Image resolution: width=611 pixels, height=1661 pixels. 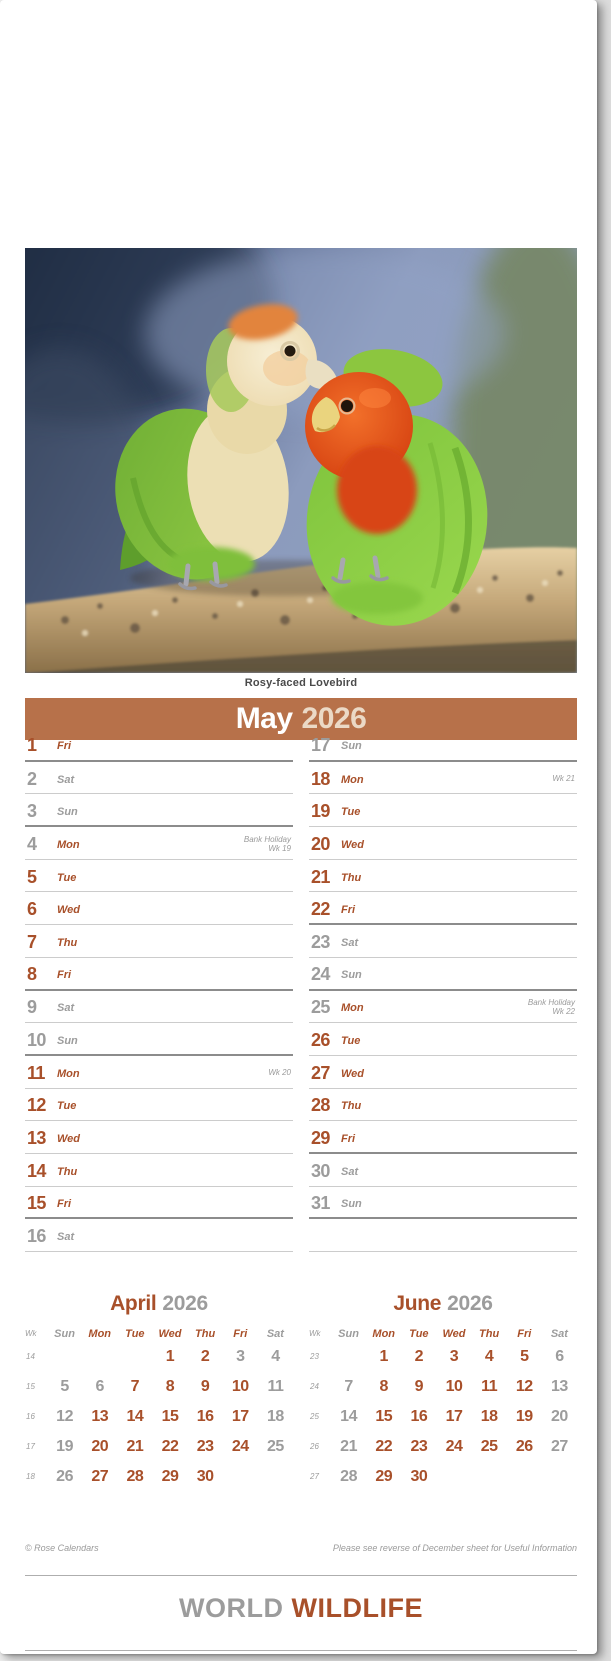 I want to click on month-name: May, so click(x=264, y=718).